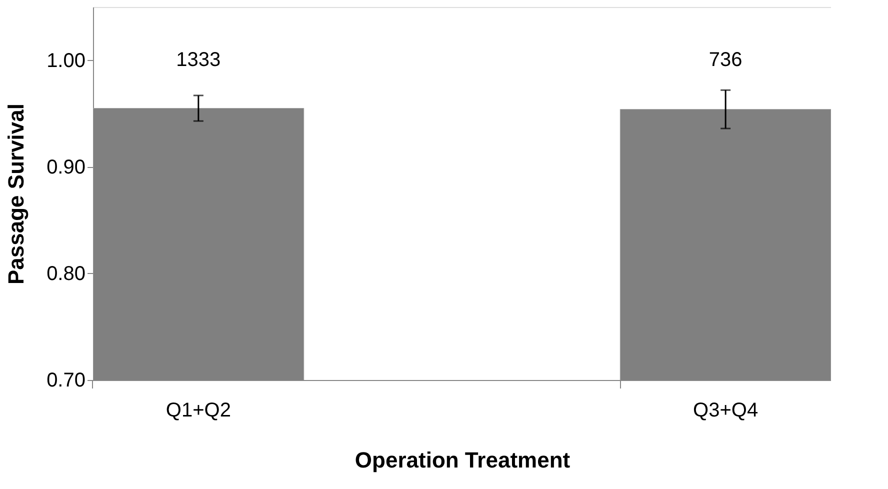 The height and width of the screenshot is (489, 888). What do you see at coordinates (198, 411) in the screenshot?
I see `x-tick-label: Q1+Q2` at bounding box center [198, 411].